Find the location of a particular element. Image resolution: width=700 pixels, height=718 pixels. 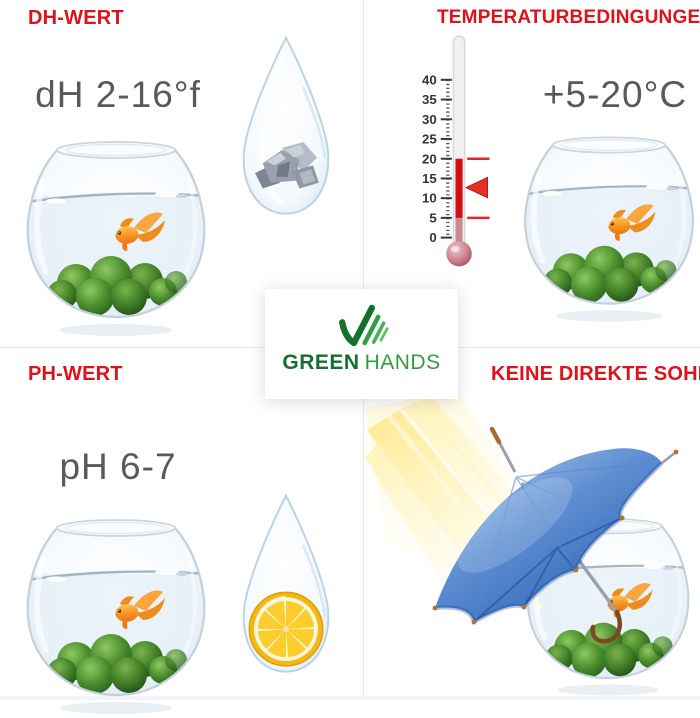

ph-heading: PH-WERT is located at coordinates (75, 374).